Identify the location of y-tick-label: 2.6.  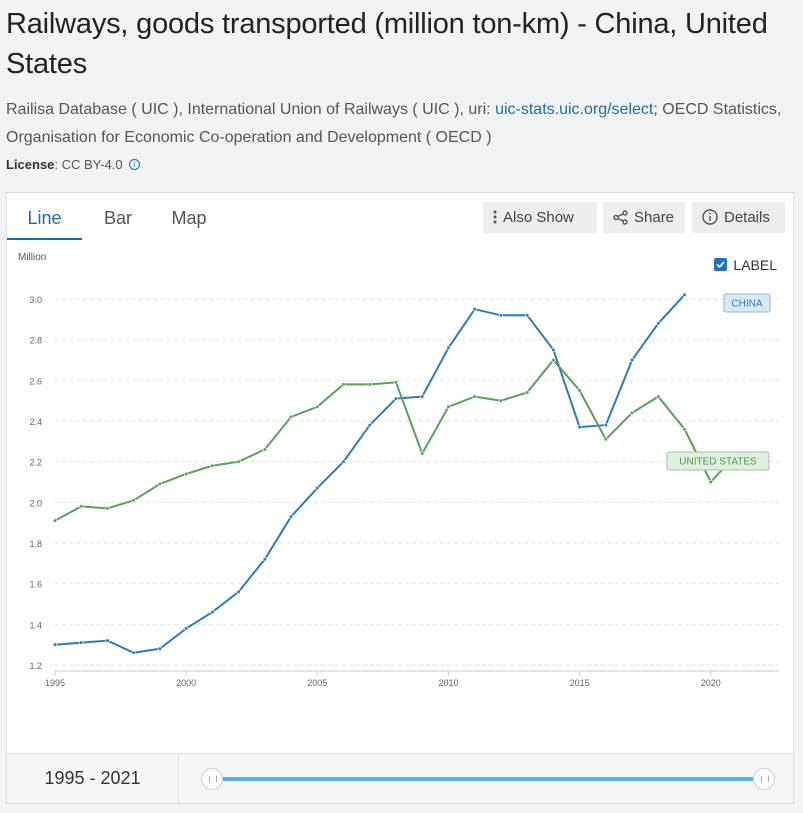
(35, 381).